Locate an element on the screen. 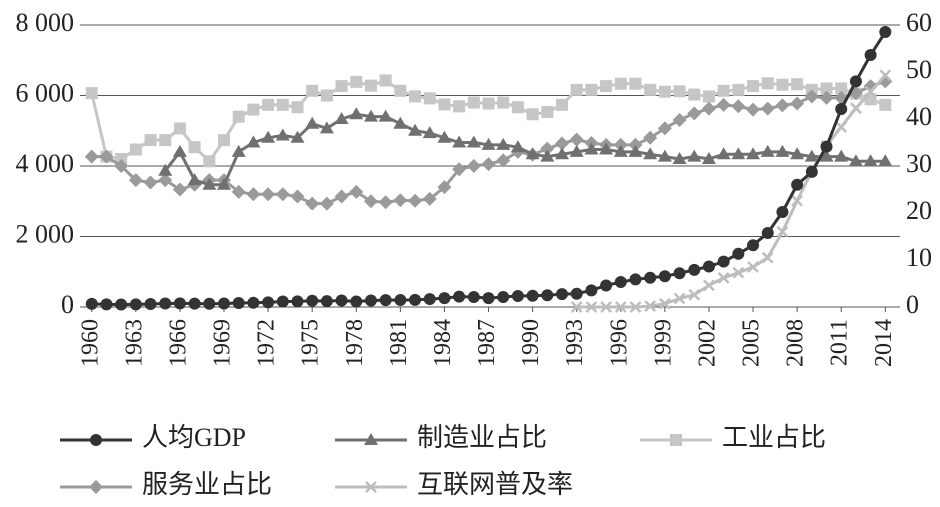 Image resolution: width=940 pixels, height=507 pixels. y-tick-label: 4 000 is located at coordinates (45, 163).